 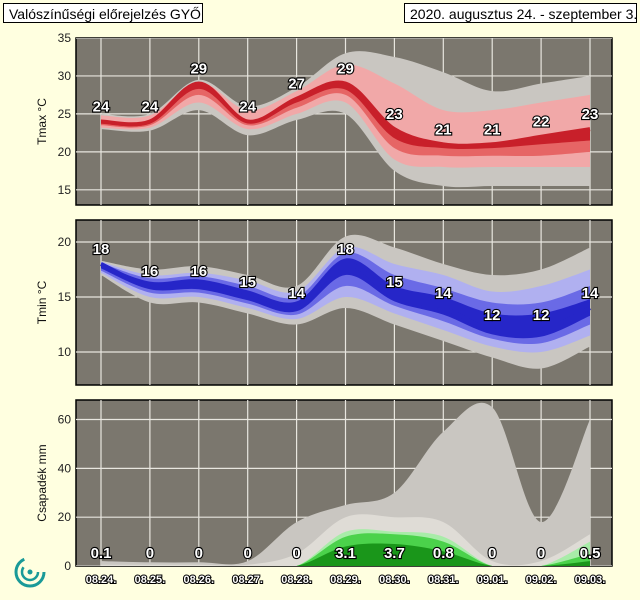 I want to click on x-tick-label: 09.02., so click(x=541, y=580).